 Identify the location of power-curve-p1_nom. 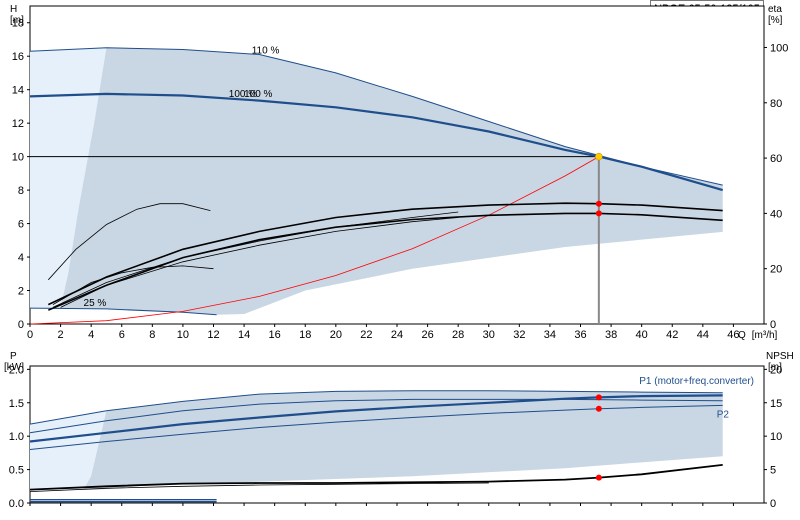
(376, 418).